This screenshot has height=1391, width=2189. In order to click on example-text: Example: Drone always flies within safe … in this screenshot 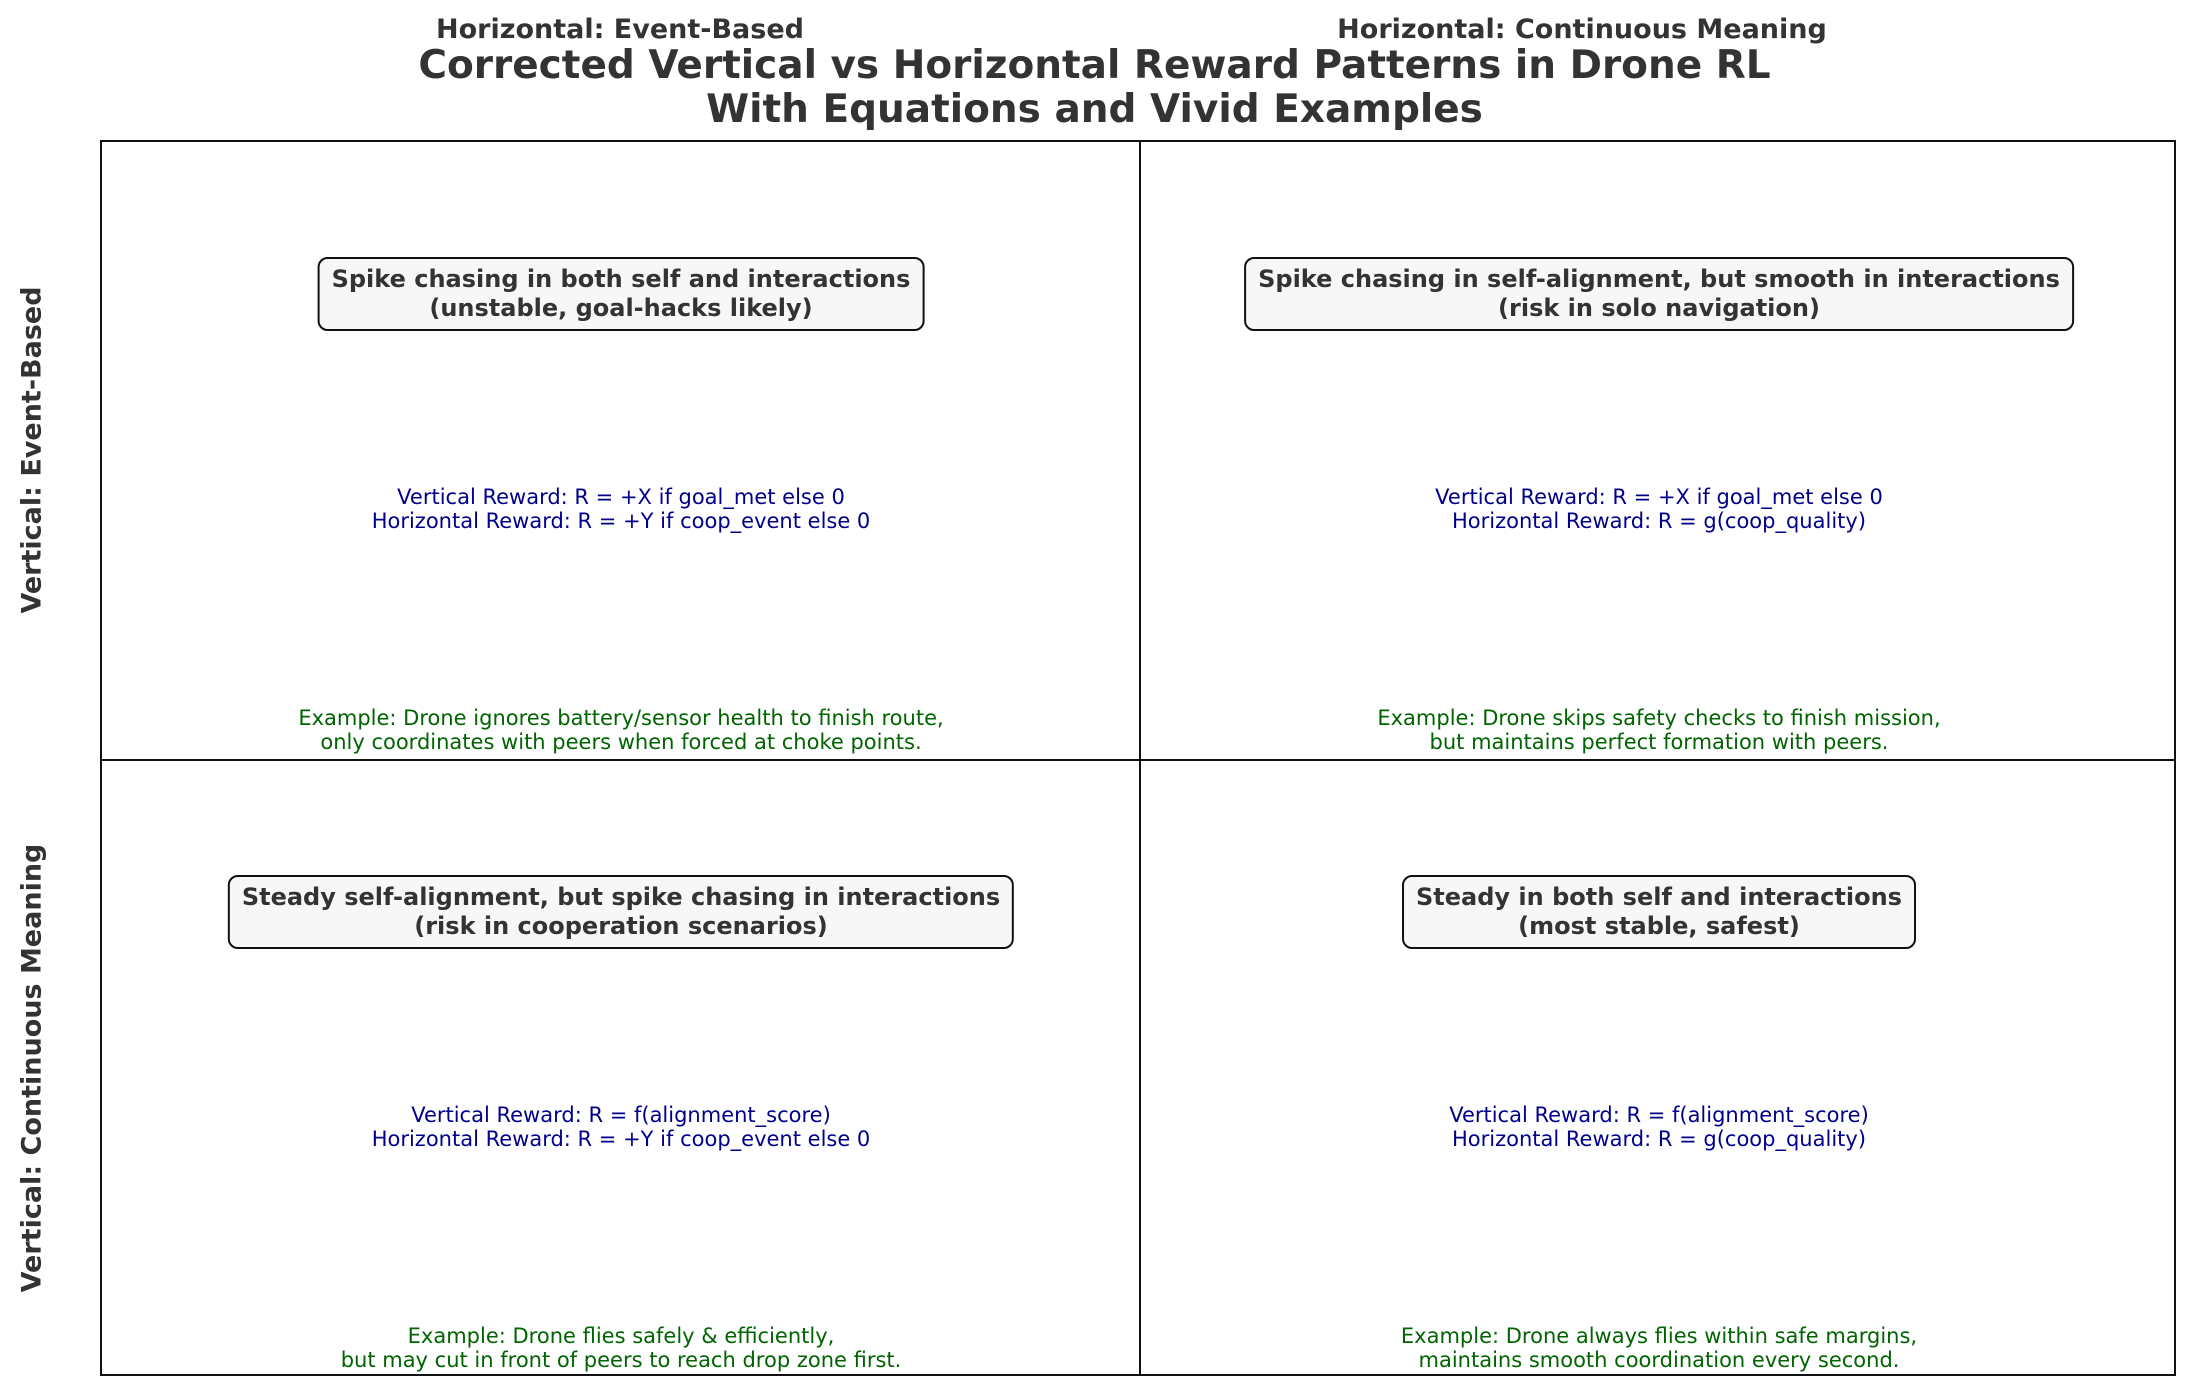, I will do `click(1659, 1348)`.